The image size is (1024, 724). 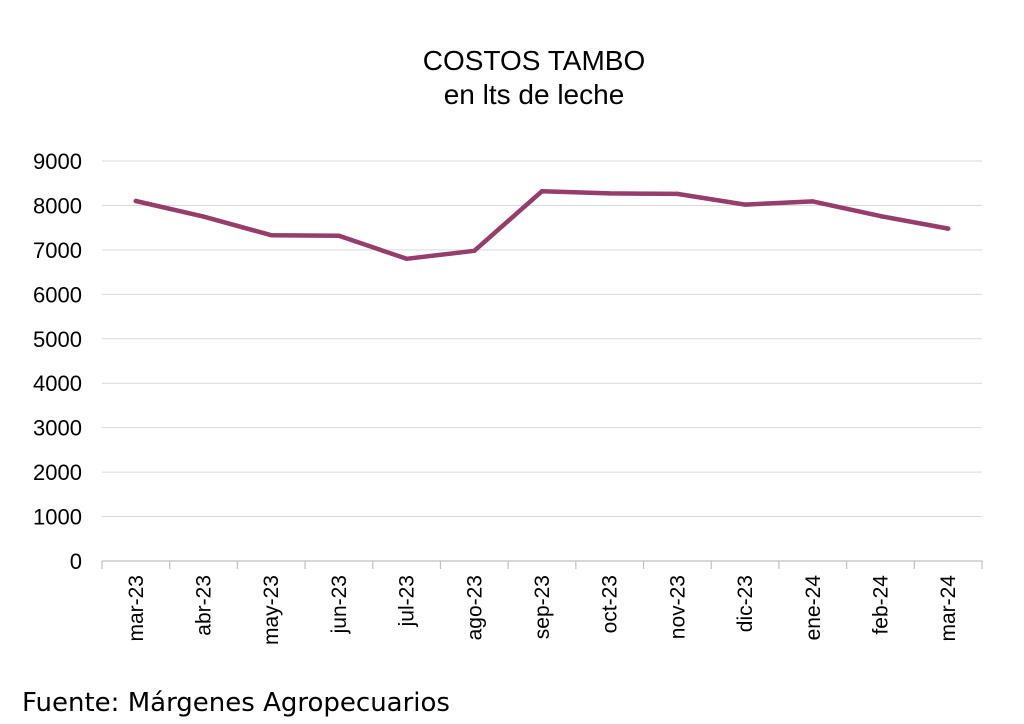 What do you see at coordinates (745, 603) in the screenshot?
I see `x-tick-label: dic-23` at bounding box center [745, 603].